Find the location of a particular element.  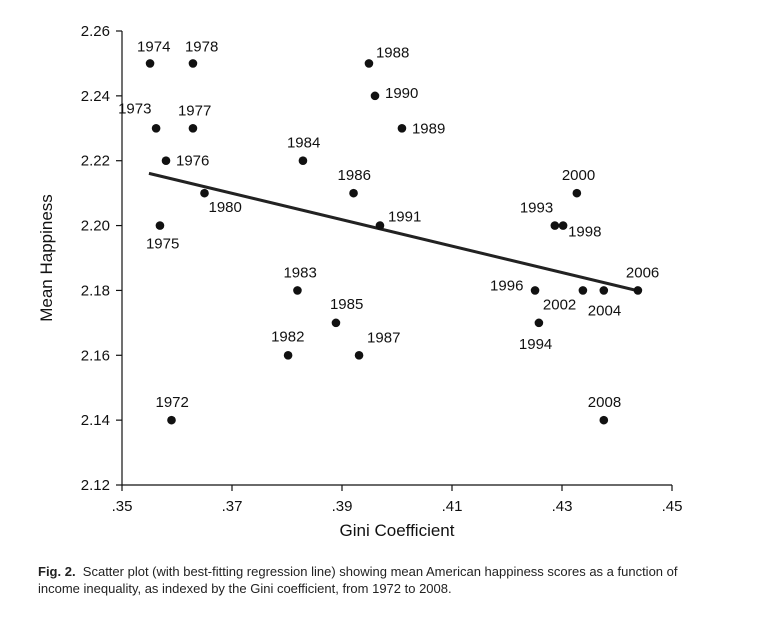

x-tick-label: .35 is located at coordinates (122, 506).